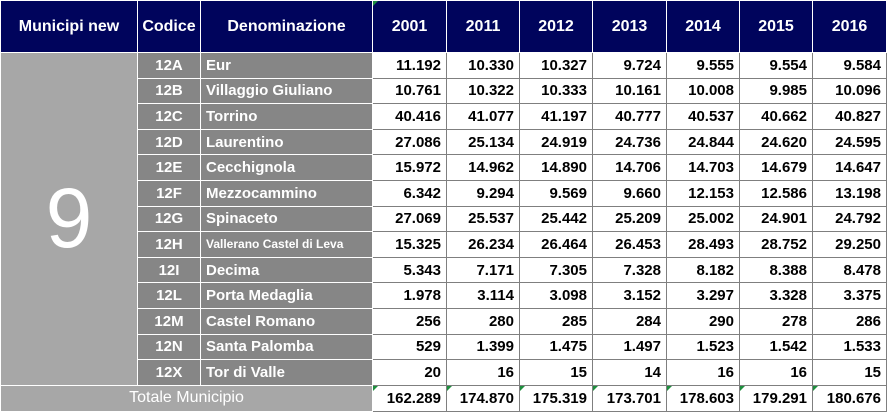 The width and height of the screenshot is (887, 416). I want to click on population-value: 284, so click(629, 321).